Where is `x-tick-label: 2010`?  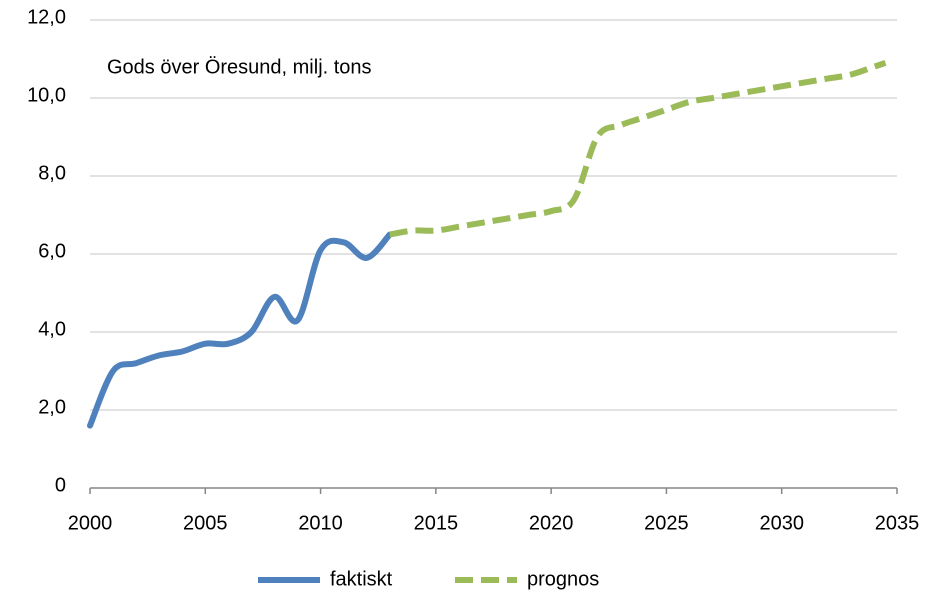
x-tick-label: 2010 is located at coordinates (320, 523).